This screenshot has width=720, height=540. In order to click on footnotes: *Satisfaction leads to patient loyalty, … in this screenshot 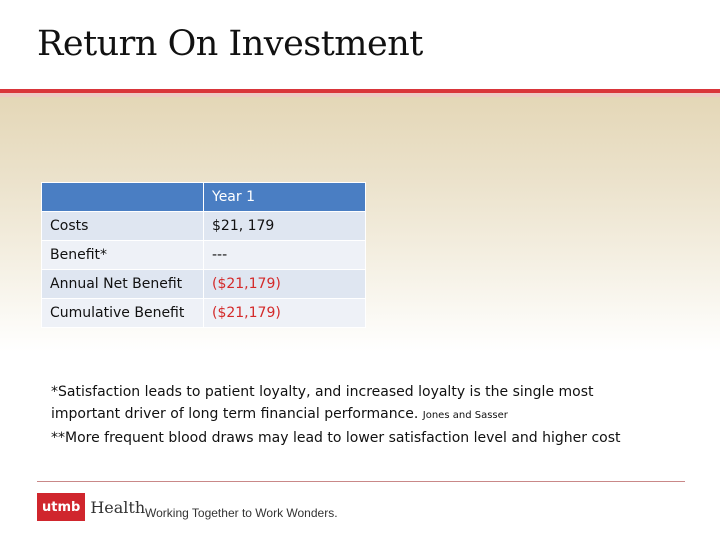, I will do `click(351, 415)`.